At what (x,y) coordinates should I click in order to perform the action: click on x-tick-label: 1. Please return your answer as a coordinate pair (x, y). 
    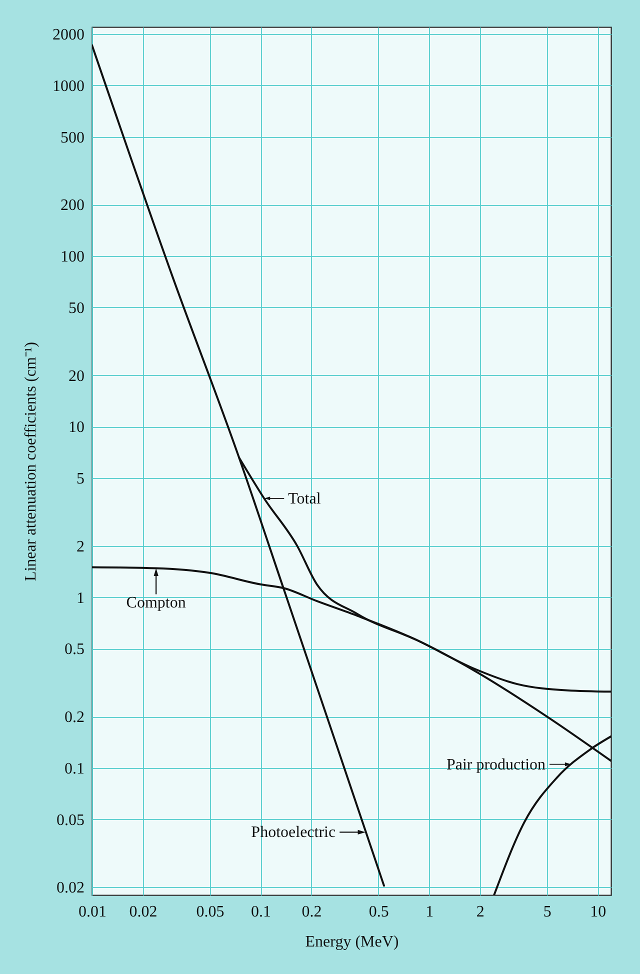
    Looking at the image, I should click on (430, 912).